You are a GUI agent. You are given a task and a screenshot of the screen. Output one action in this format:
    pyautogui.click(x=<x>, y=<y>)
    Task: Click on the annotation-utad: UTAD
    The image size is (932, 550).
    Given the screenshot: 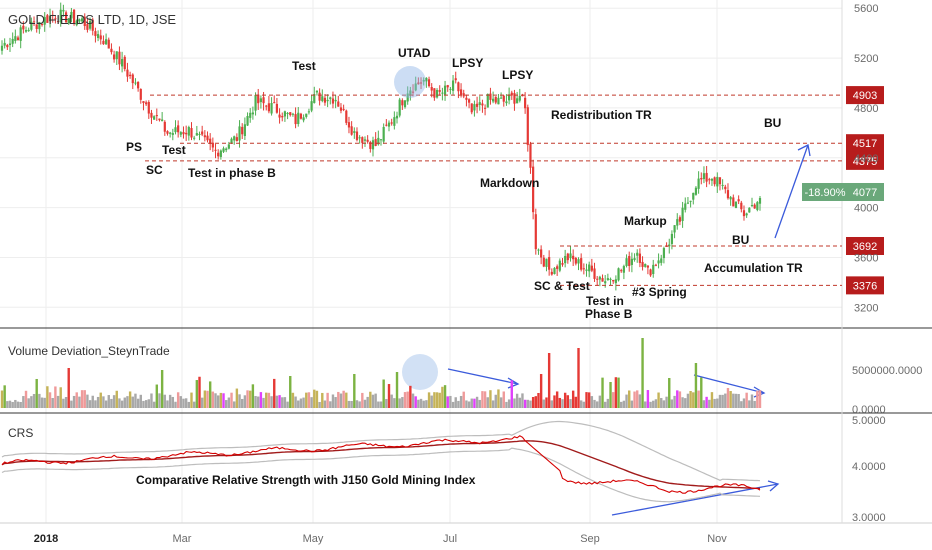 What is the action you would take?
    pyautogui.click(x=414, y=53)
    